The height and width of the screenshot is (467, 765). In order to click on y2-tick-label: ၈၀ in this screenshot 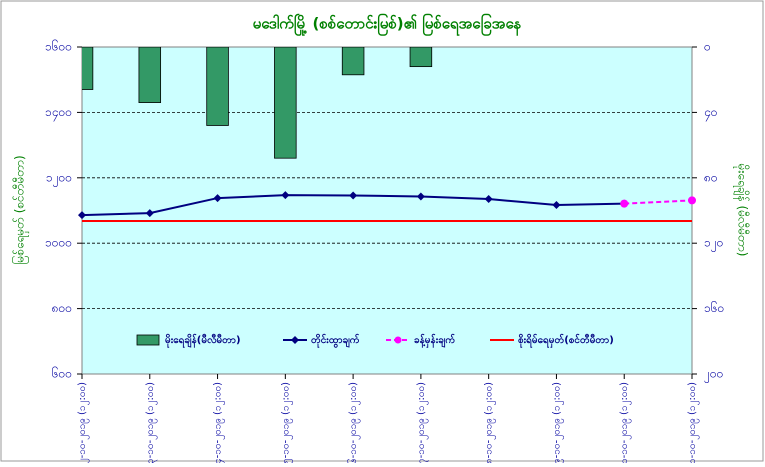, I will do `click(711, 177)`.